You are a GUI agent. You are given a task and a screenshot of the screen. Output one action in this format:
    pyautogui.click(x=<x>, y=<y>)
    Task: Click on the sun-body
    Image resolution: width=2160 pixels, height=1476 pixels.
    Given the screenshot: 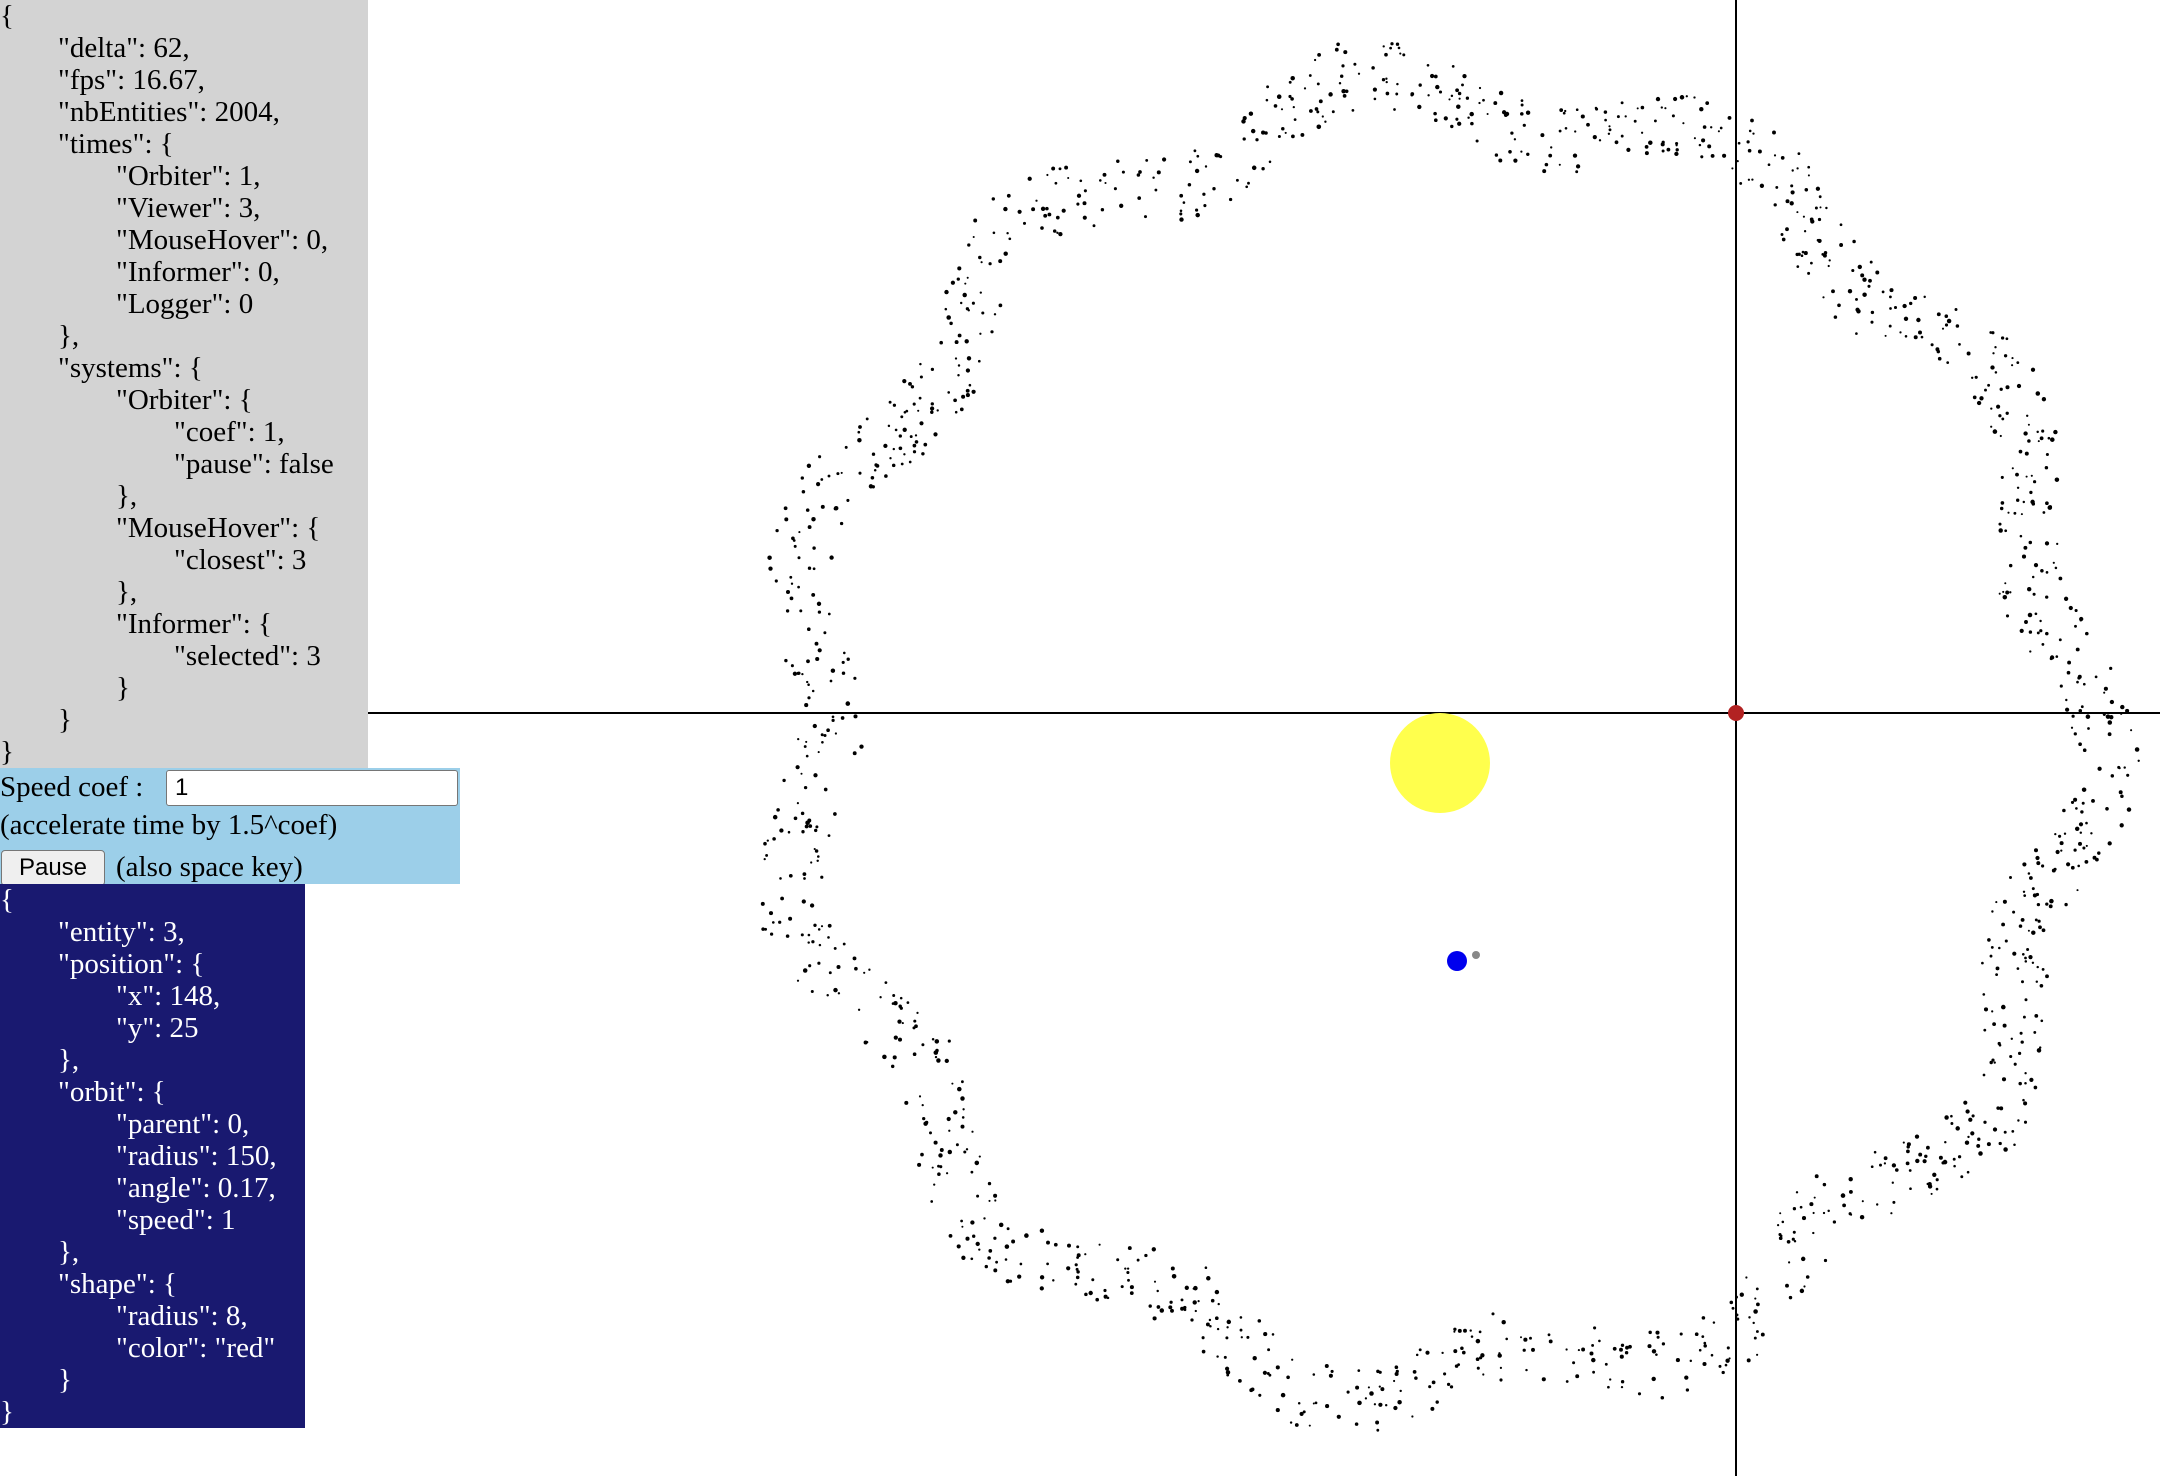 What is the action you would take?
    pyautogui.click(x=1440, y=763)
    